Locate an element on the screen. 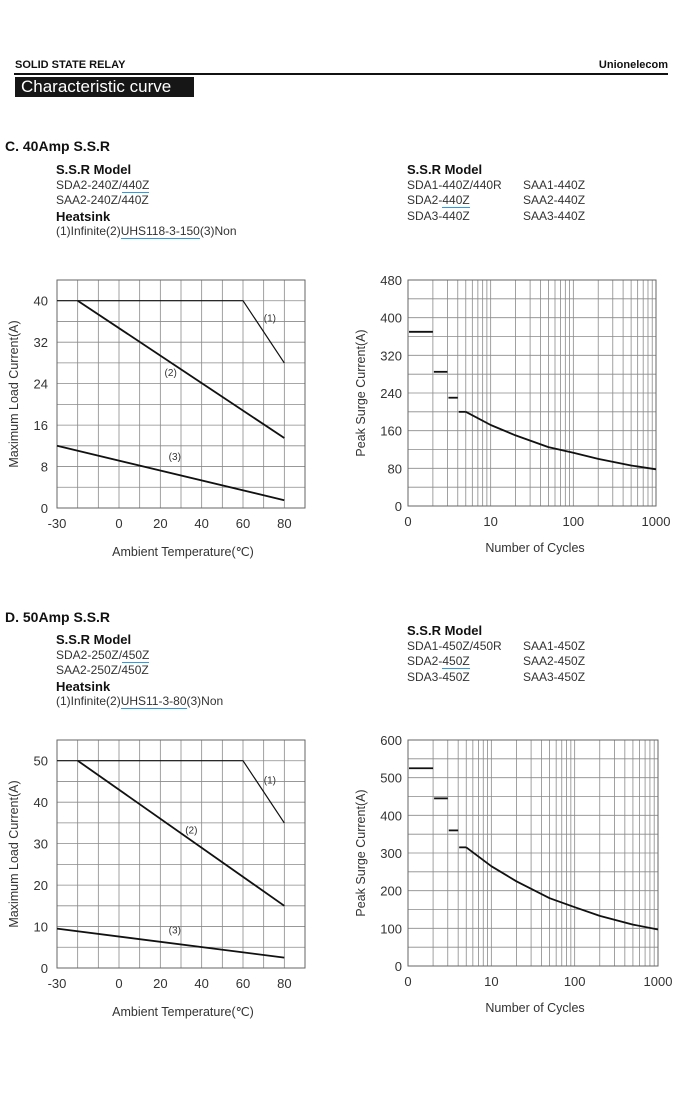 Image resolution: width=680 pixels, height=1116 pixels. page-banner: Characteristic curve is located at coordinates (104, 87).